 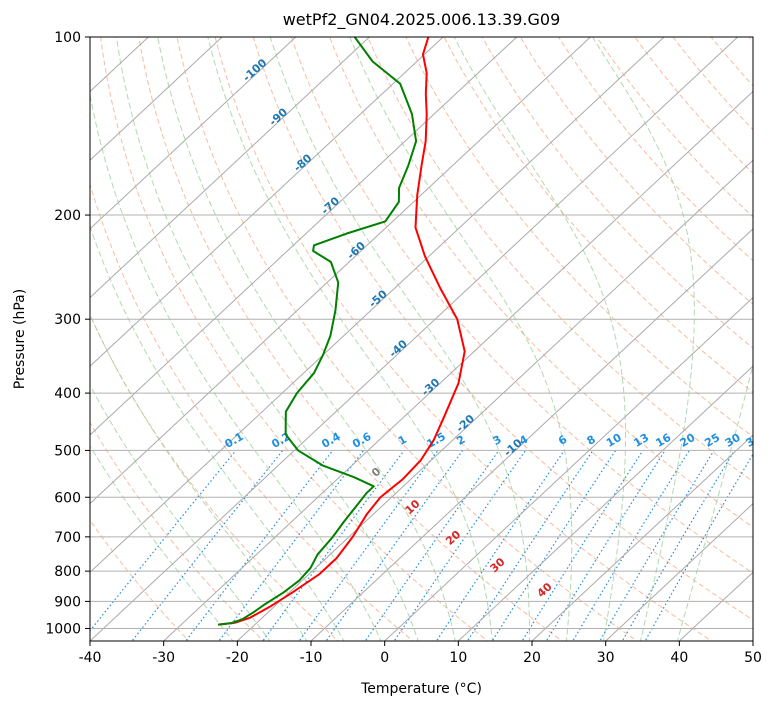 I want to click on y-tick-label: 600, so click(x=67, y=498).